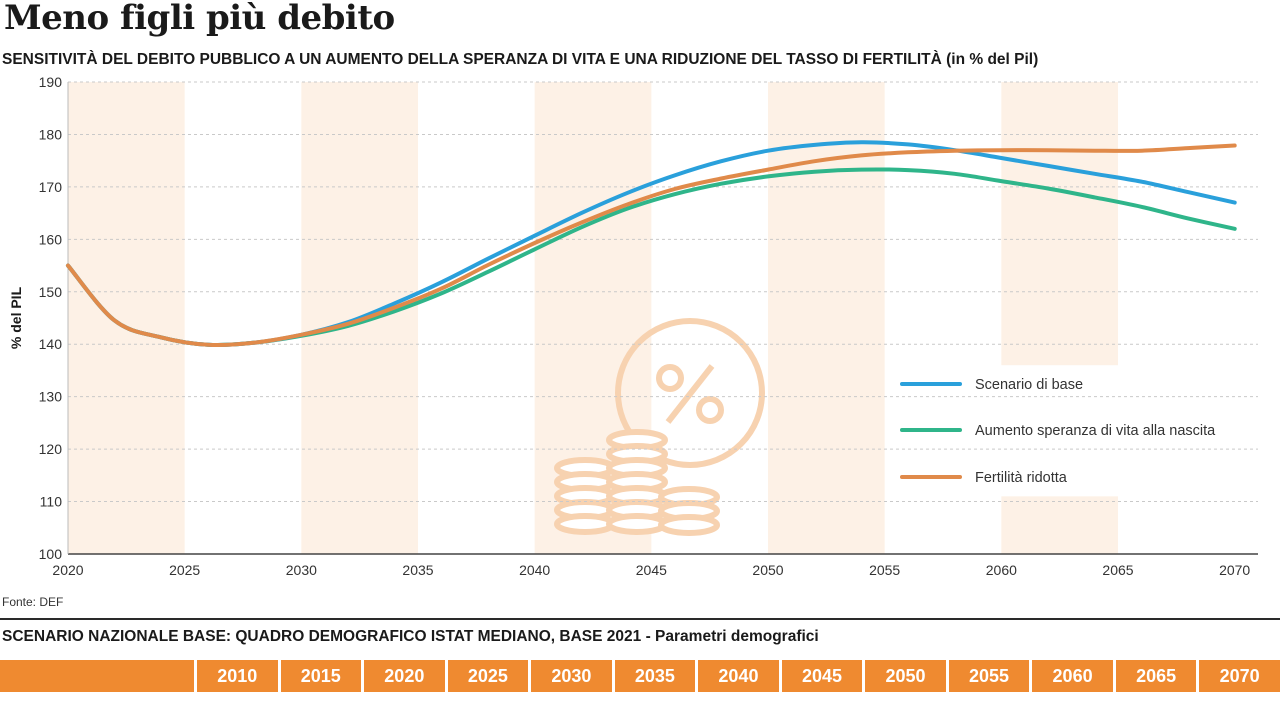  Describe the element at coordinates (97, 676) in the screenshot. I see `year-bar-lead` at that location.